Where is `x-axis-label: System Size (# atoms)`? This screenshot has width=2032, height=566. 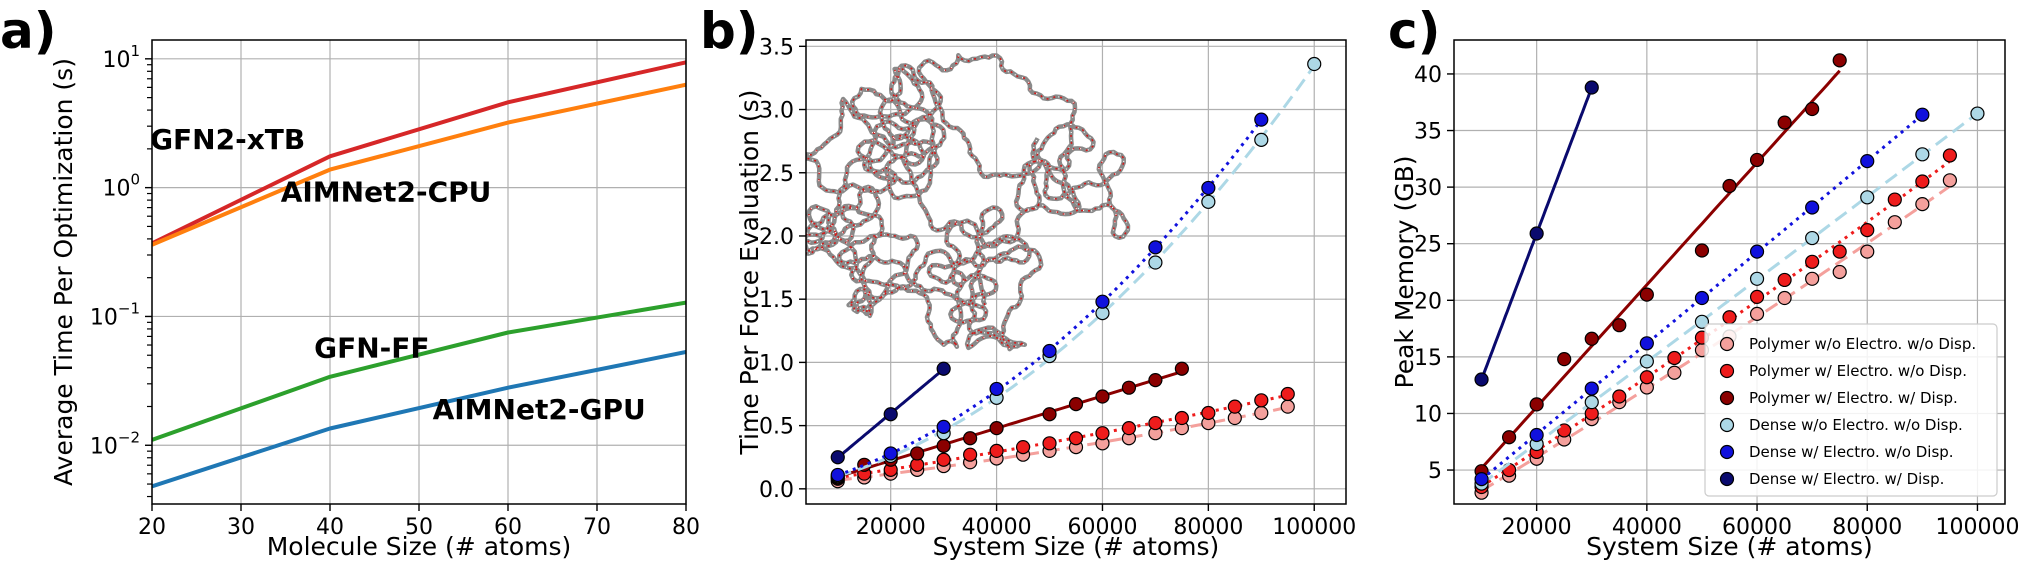 x-axis-label: System Size (# atoms) is located at coordinates (1729, 546).